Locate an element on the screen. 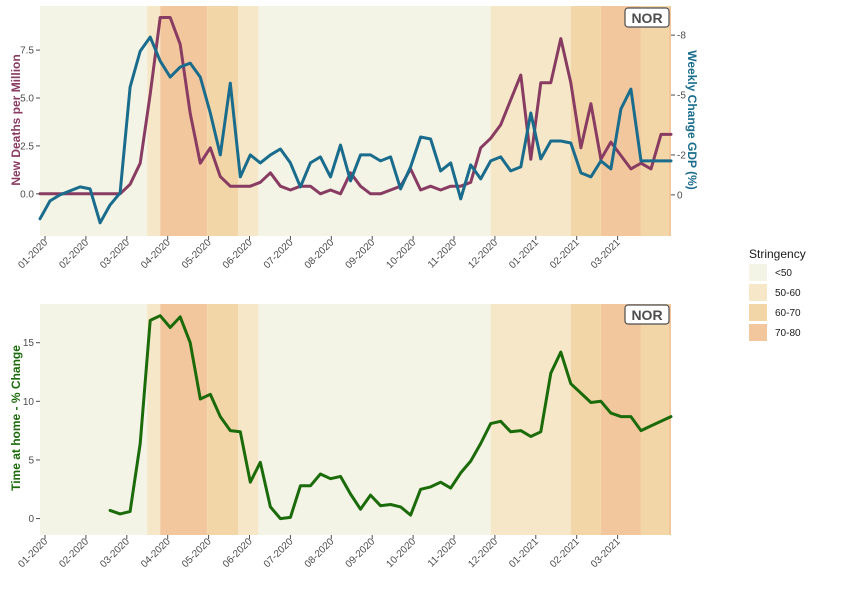 This screenshot has height=600, width=850. y2-tick-label: 0 is located at coordinates (680, 195).